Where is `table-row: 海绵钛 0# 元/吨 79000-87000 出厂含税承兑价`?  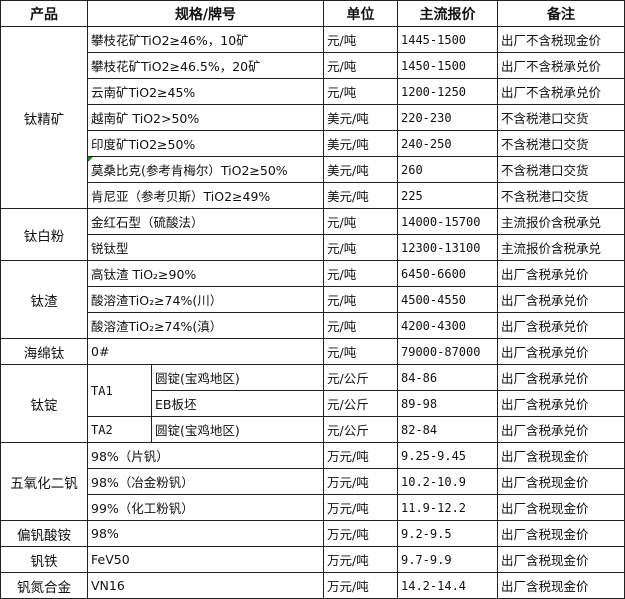
table-row: 海绵钛 0# 元/吨 79000-87000 出厂含税承兑价 is located at coordinates (312, 351).